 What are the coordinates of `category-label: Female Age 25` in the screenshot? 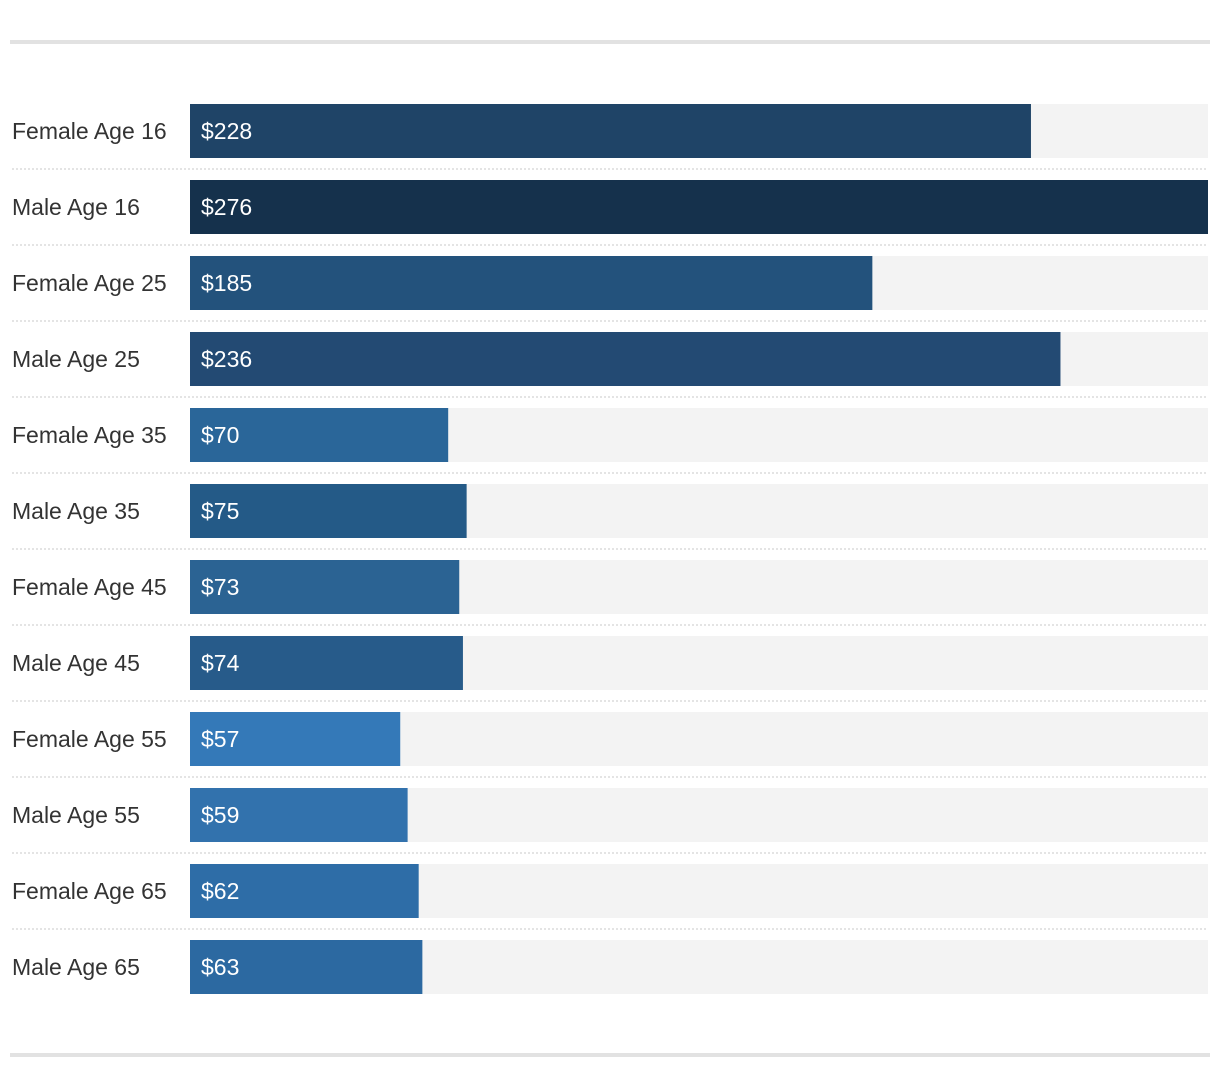 It's located at (89, 283).